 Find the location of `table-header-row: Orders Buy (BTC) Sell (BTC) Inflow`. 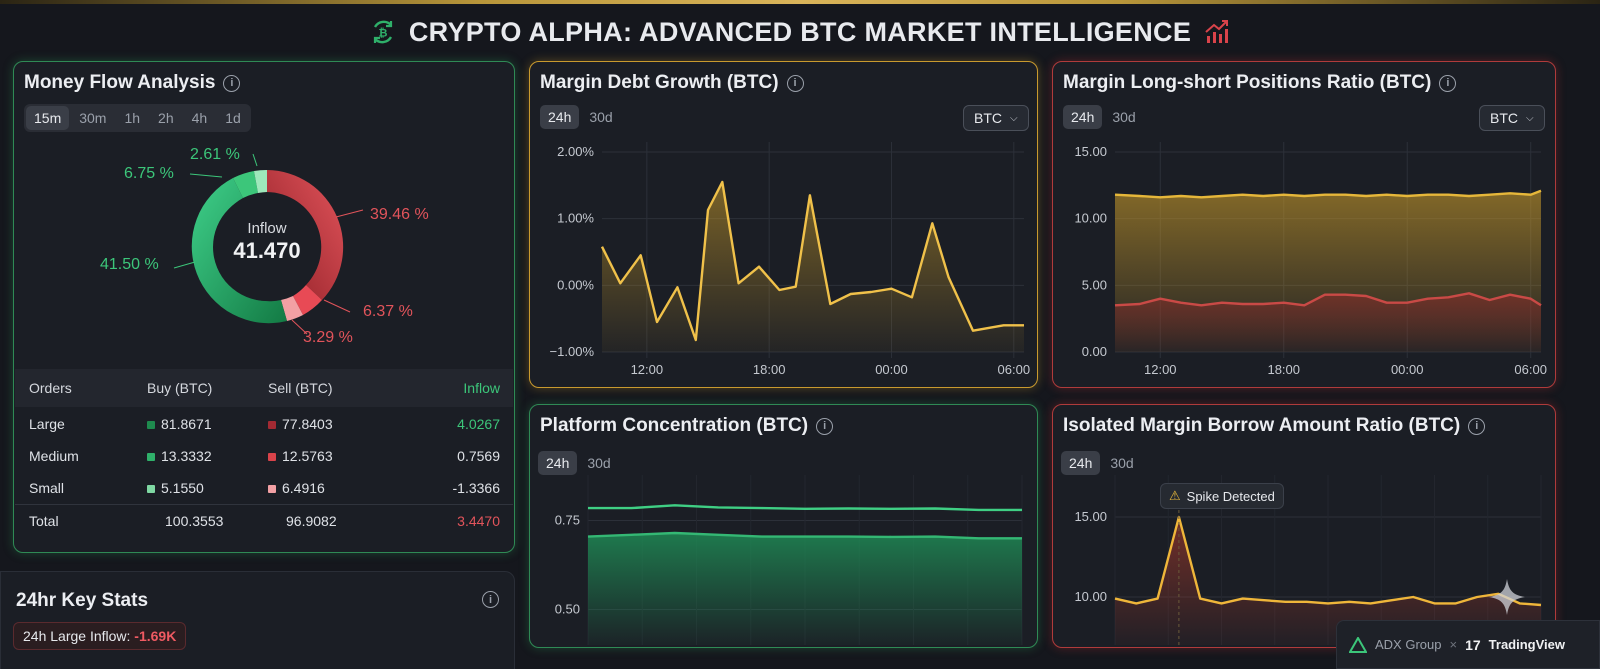

table-header-row: Orders Buy (BTC) Sell (BTC) Inflow is located at coordinates (264, 388).